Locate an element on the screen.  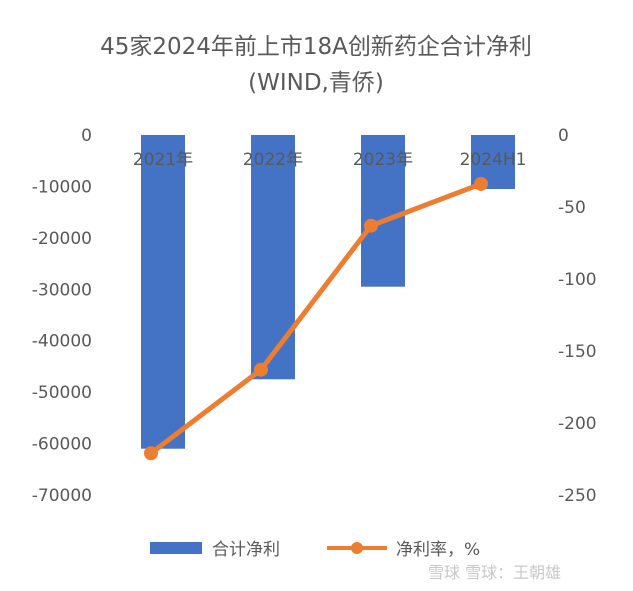
chart-subtitle: (WIND,青侨) is located at coordinates (316, 83).